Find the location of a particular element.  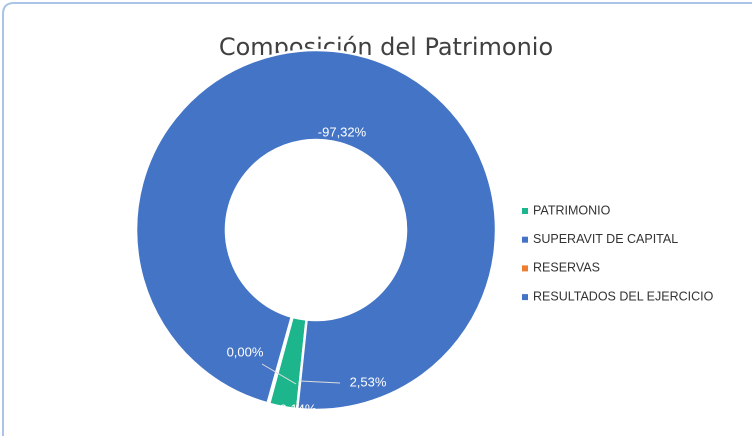

data-label: -97,32% is located at coordinates (342, 131).